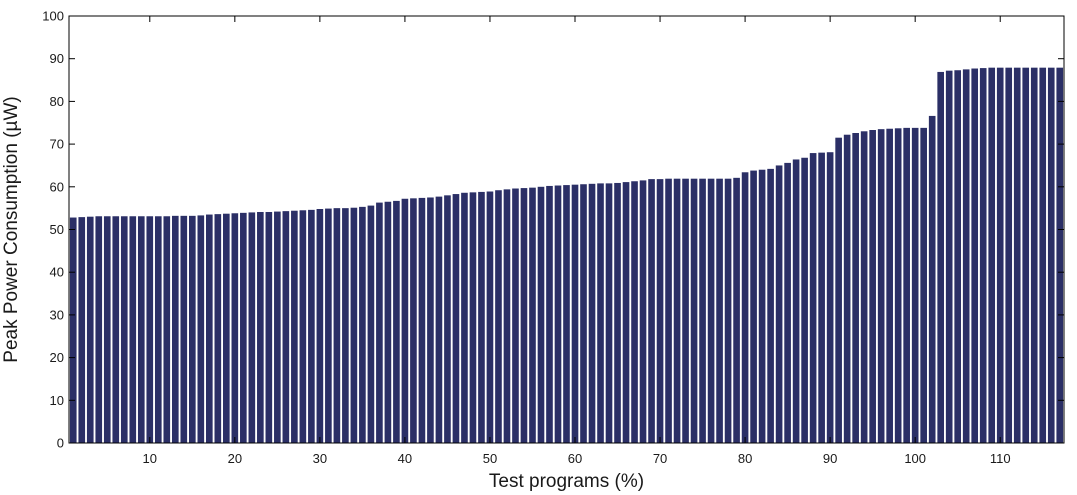 The height and width of the screenshot is (495, 1077). Describe the element at coordinates (1000, 458) in the screenshot. I see `x-tick-label: 110` at that location.